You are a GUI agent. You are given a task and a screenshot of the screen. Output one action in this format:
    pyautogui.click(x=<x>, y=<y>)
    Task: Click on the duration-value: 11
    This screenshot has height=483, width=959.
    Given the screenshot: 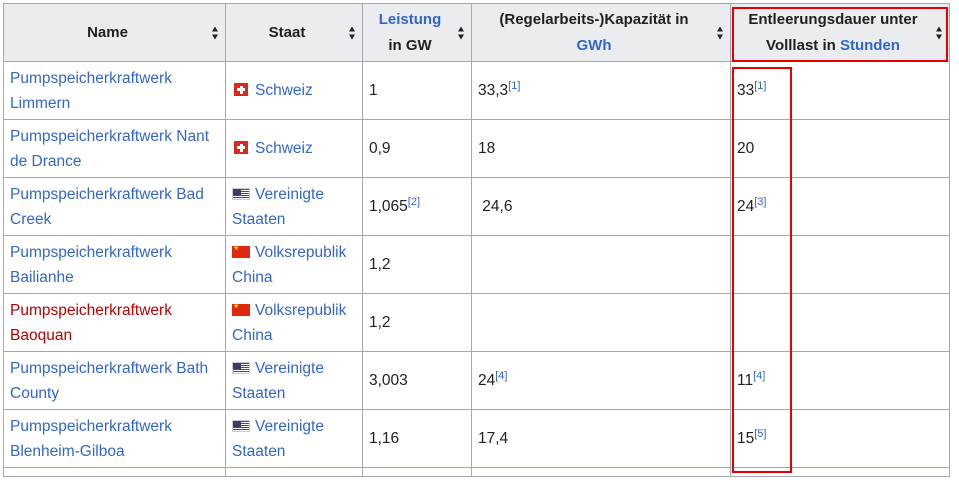 What is the action you would take?
    pyautogui.click(x=745, y=380)
    